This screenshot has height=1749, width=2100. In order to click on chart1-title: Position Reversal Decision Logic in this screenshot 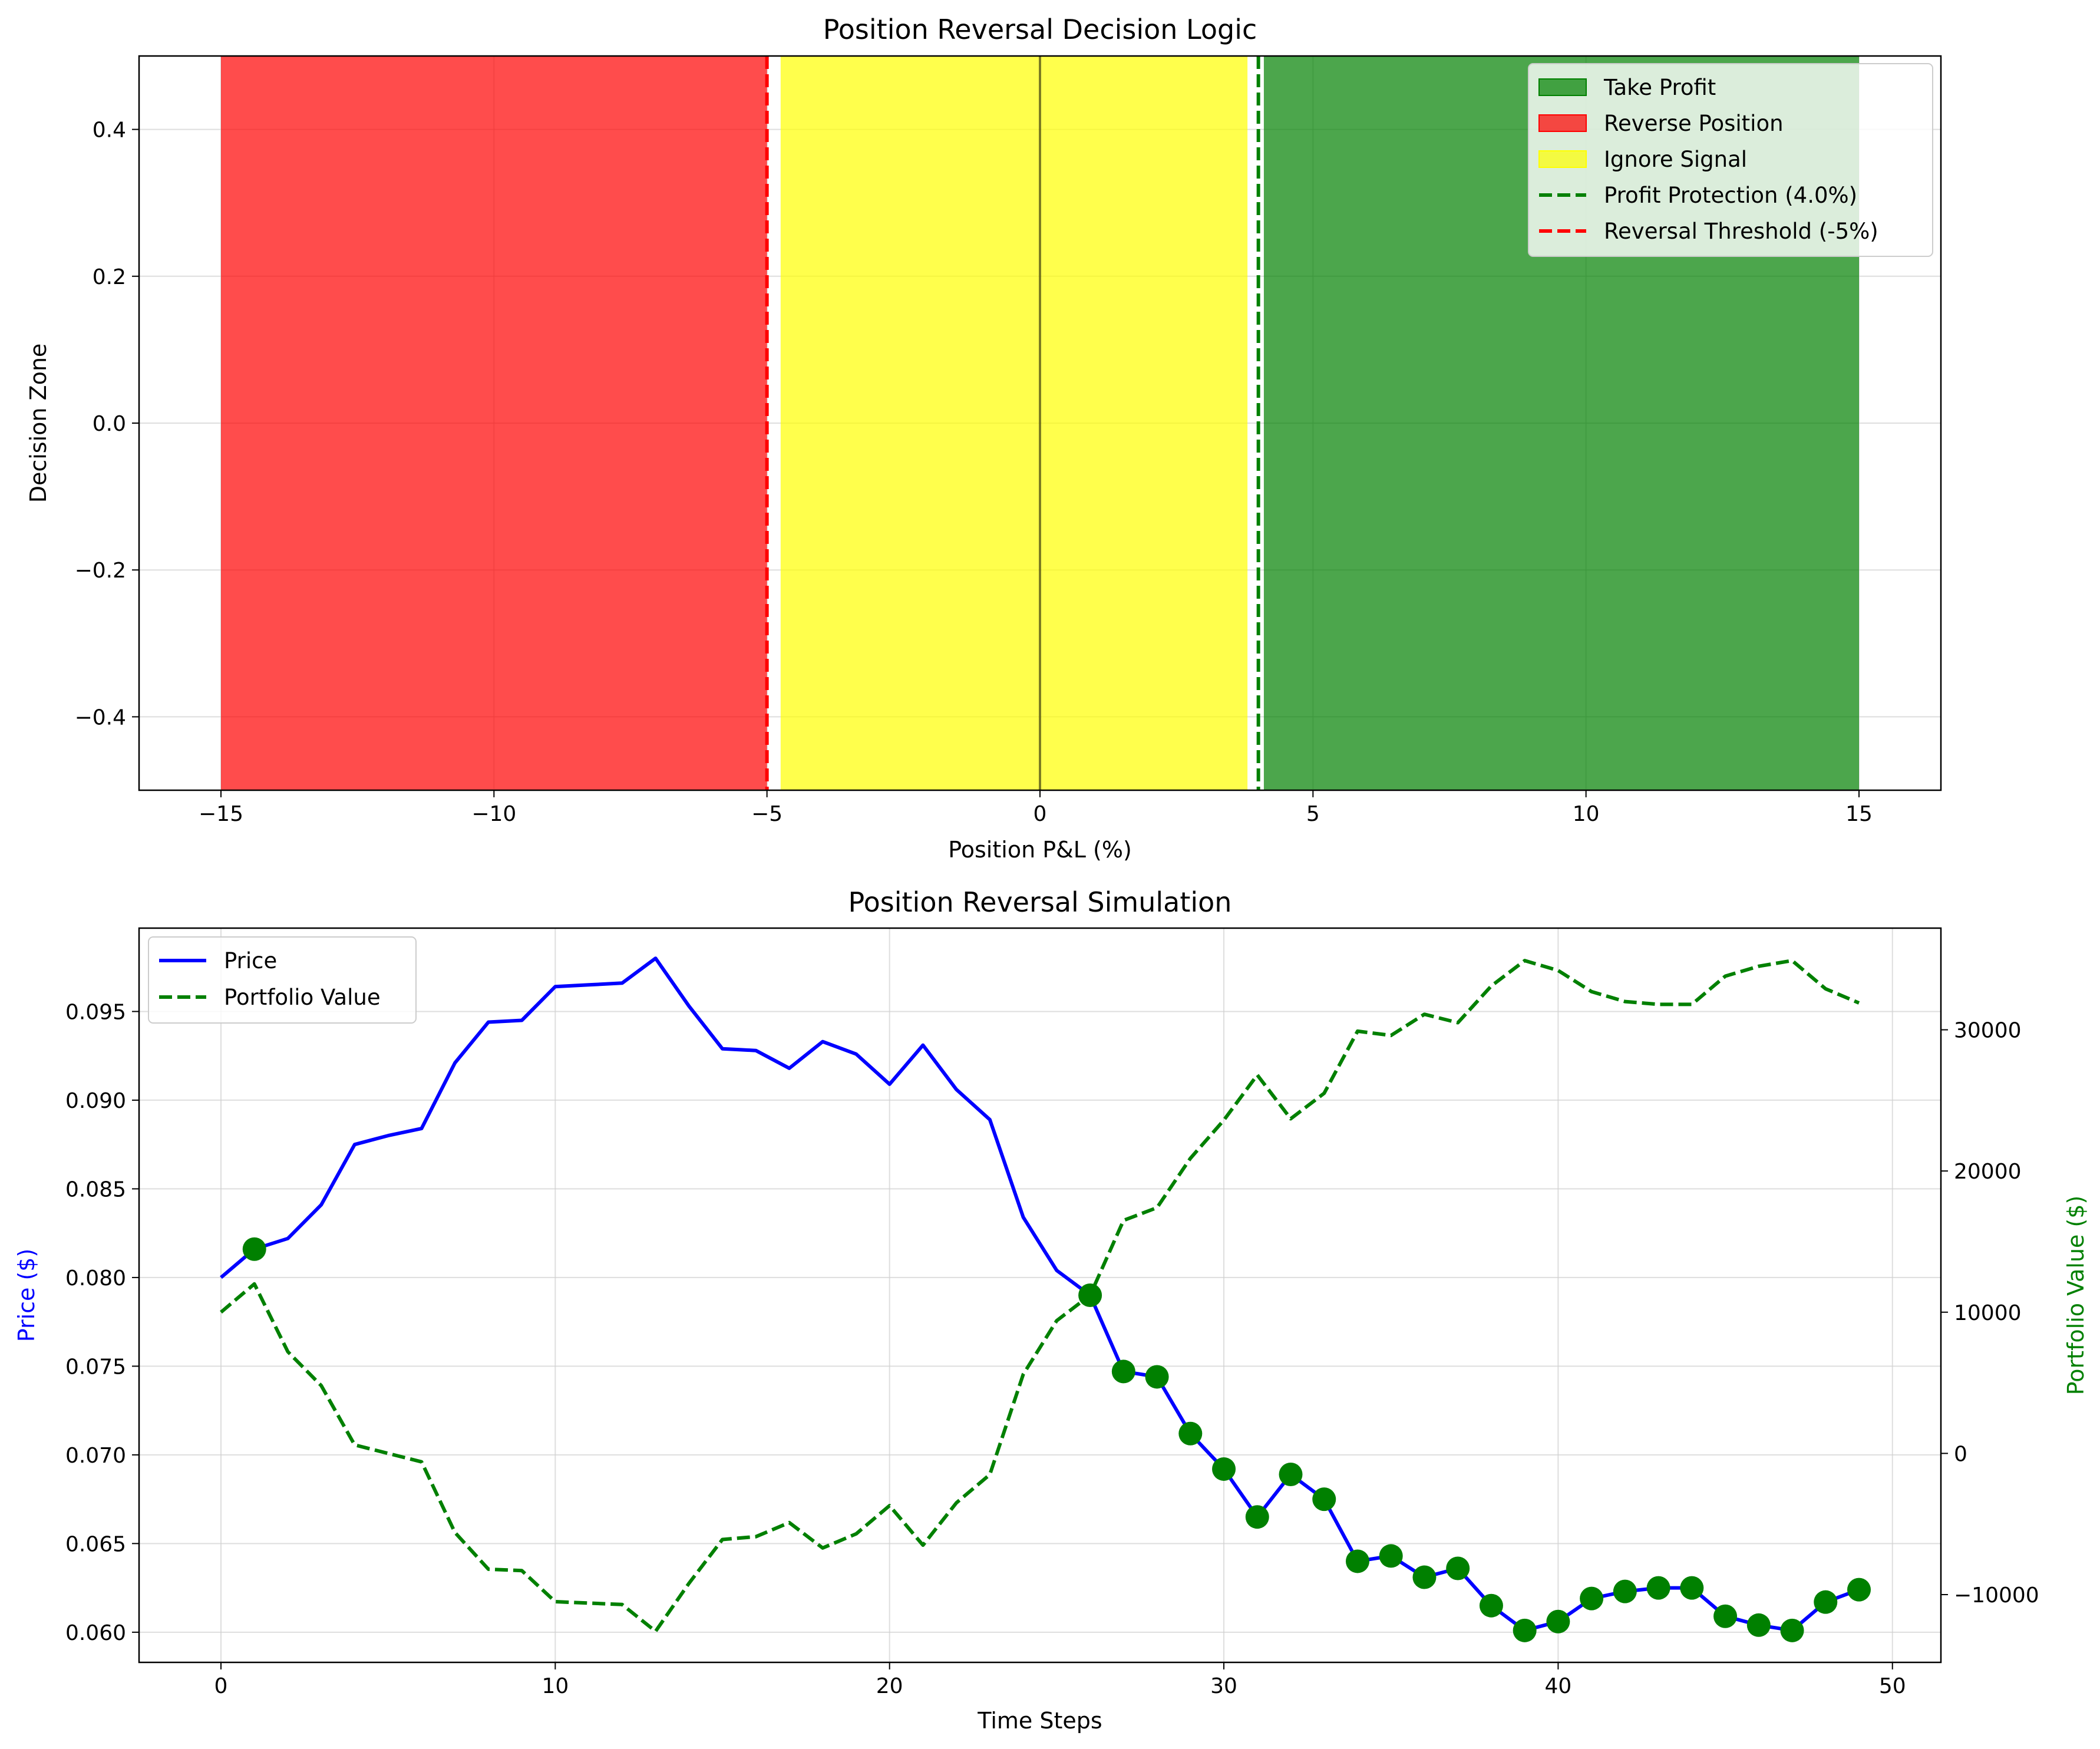, I will do `click(1040, 30)`.